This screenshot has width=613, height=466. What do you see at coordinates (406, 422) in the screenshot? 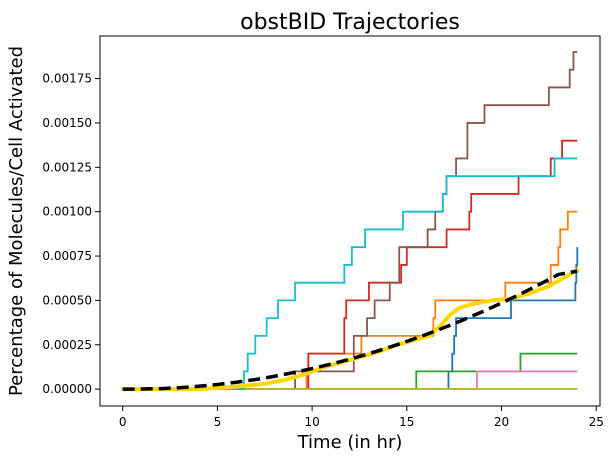
I see `x-tick-label: 15` at bounding box center [406, 422].